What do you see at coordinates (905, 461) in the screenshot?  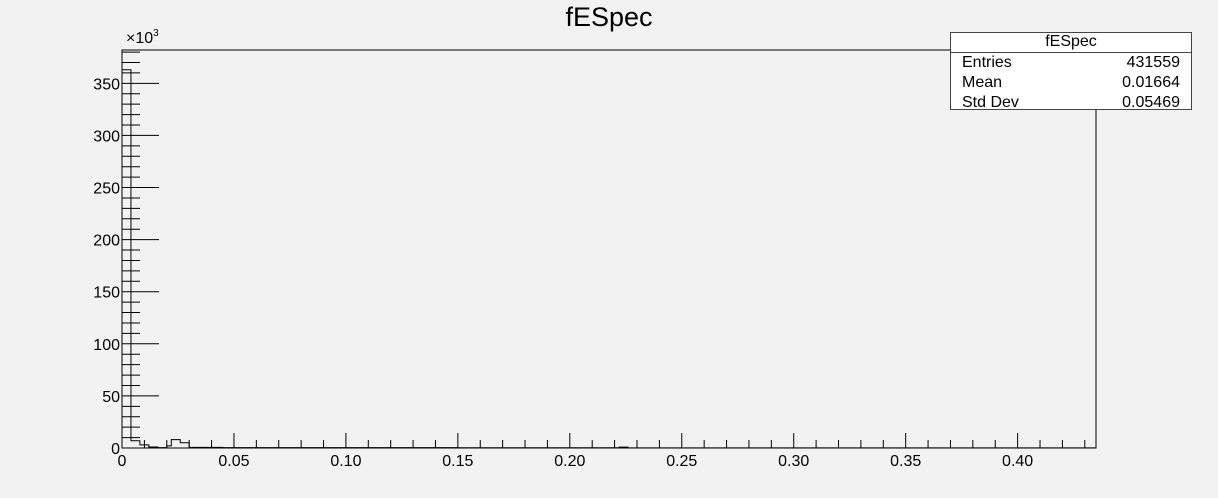 I see `x-tick-label: 0.35` at bounding box center [905, 461].